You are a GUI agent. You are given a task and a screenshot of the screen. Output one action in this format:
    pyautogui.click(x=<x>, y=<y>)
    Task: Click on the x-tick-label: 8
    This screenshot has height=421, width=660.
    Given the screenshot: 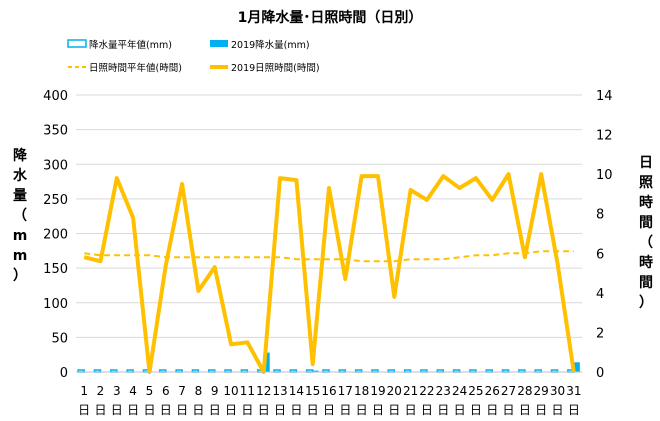 What is the action you would take?
    pyautogui.click(x=199, y=391)
    